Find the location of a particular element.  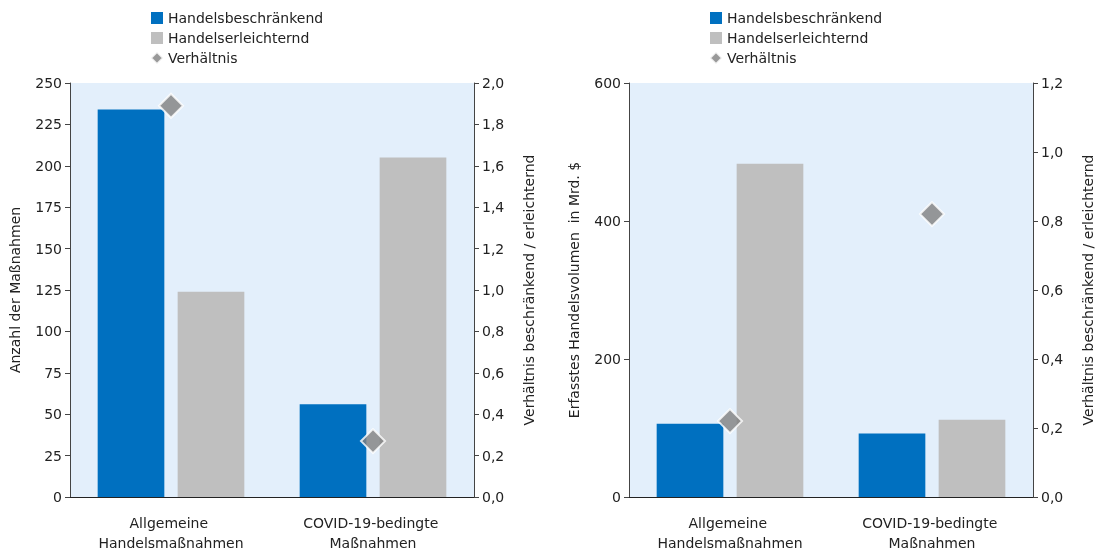

y-tick-label: 150 is located at coordinates (48, 248).